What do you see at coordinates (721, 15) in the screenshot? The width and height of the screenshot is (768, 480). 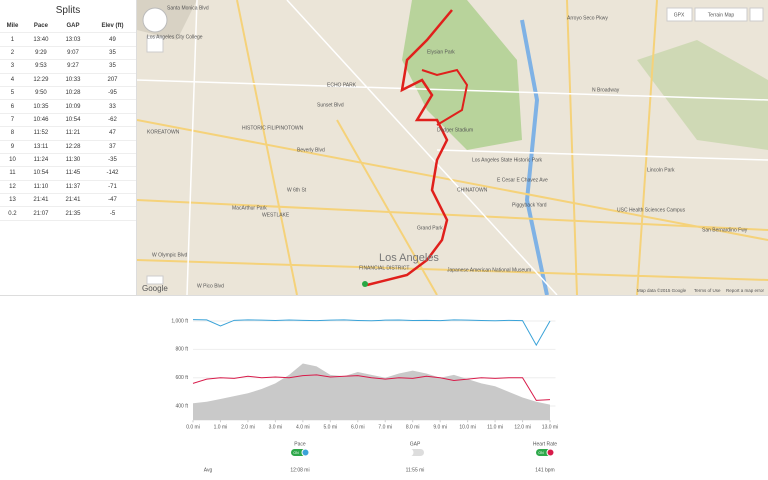 I see `map-type-button: Terrain Map` at bounding box center [721, 15].